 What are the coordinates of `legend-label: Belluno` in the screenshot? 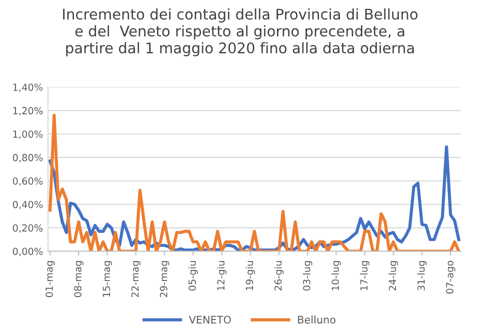 It's located at (317, 320).